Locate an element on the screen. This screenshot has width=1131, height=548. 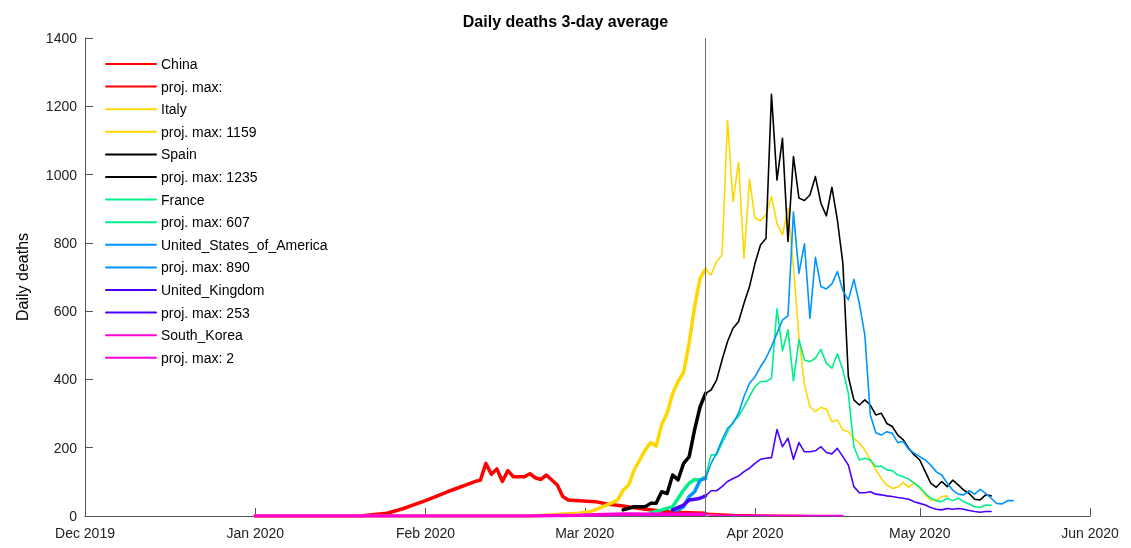
legend-label: France is located at coordinates (183, 199).